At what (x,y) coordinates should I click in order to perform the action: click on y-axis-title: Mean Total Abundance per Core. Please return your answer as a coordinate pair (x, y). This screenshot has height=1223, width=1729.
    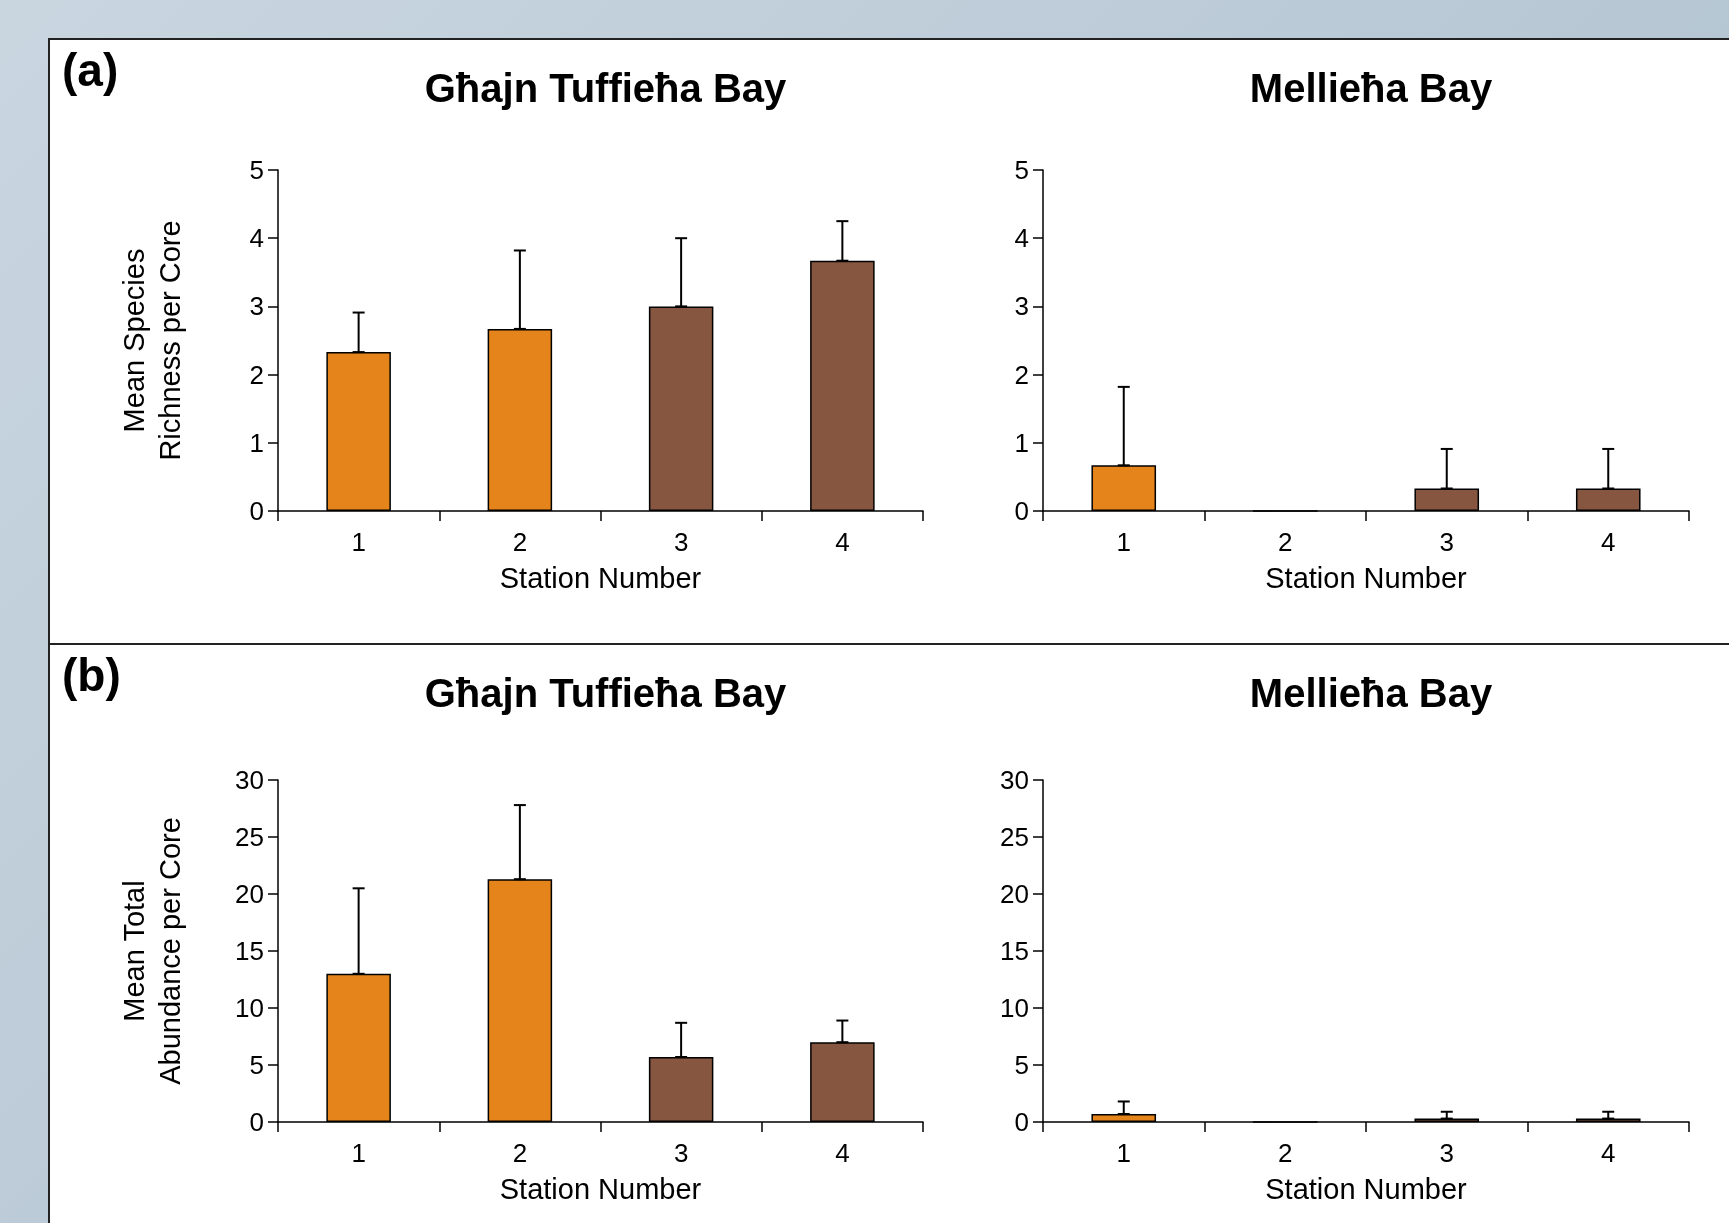
    Looking at the image, I should click on (152, 951).